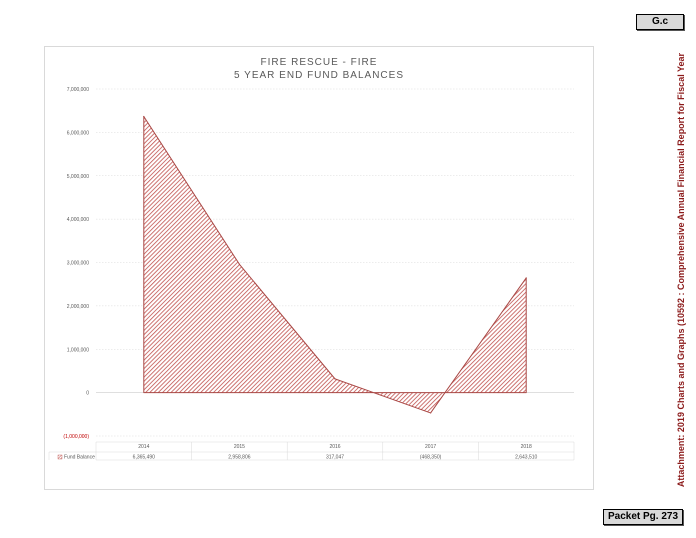 Image resolution: width=696 pixels, height=538 pixels. Describe the element at coordinates (643, 517) in the screenshot. I see `packet-page-badge: Packet Pg. 273` at that location.